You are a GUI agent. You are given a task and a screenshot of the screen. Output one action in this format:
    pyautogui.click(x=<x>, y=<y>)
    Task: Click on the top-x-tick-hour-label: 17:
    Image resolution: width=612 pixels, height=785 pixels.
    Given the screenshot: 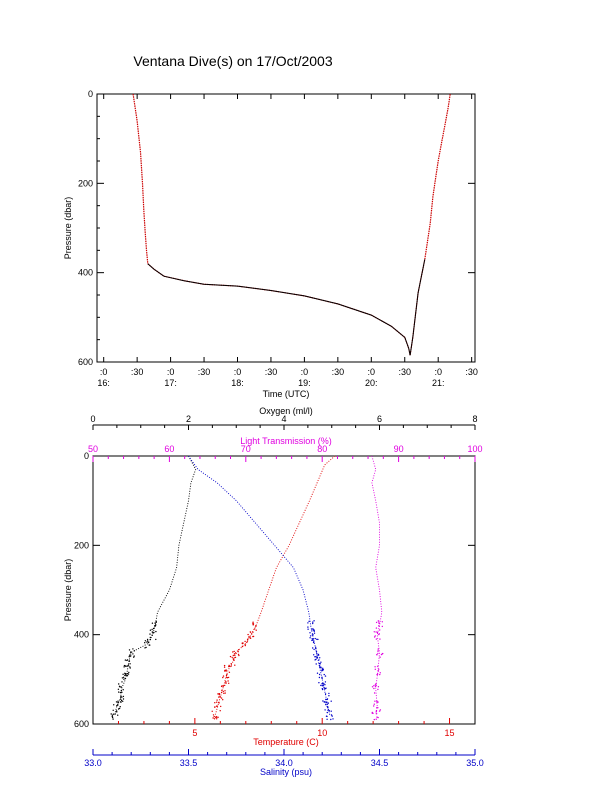 What is the action you would take?
    pyautogui.click(x=170, y=383)
    